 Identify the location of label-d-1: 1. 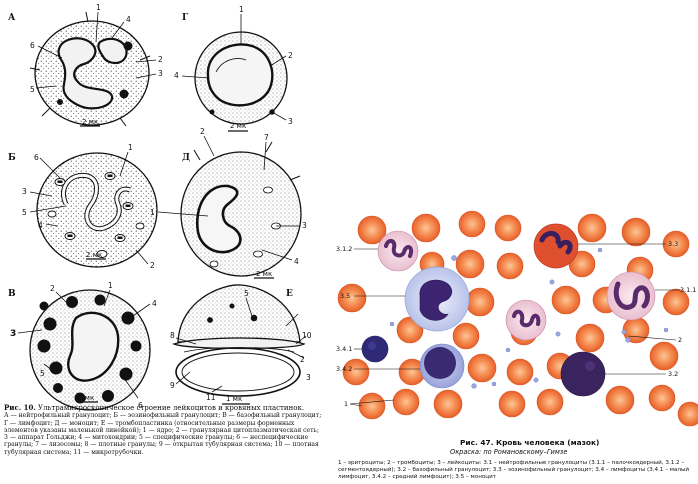
(152, 212).